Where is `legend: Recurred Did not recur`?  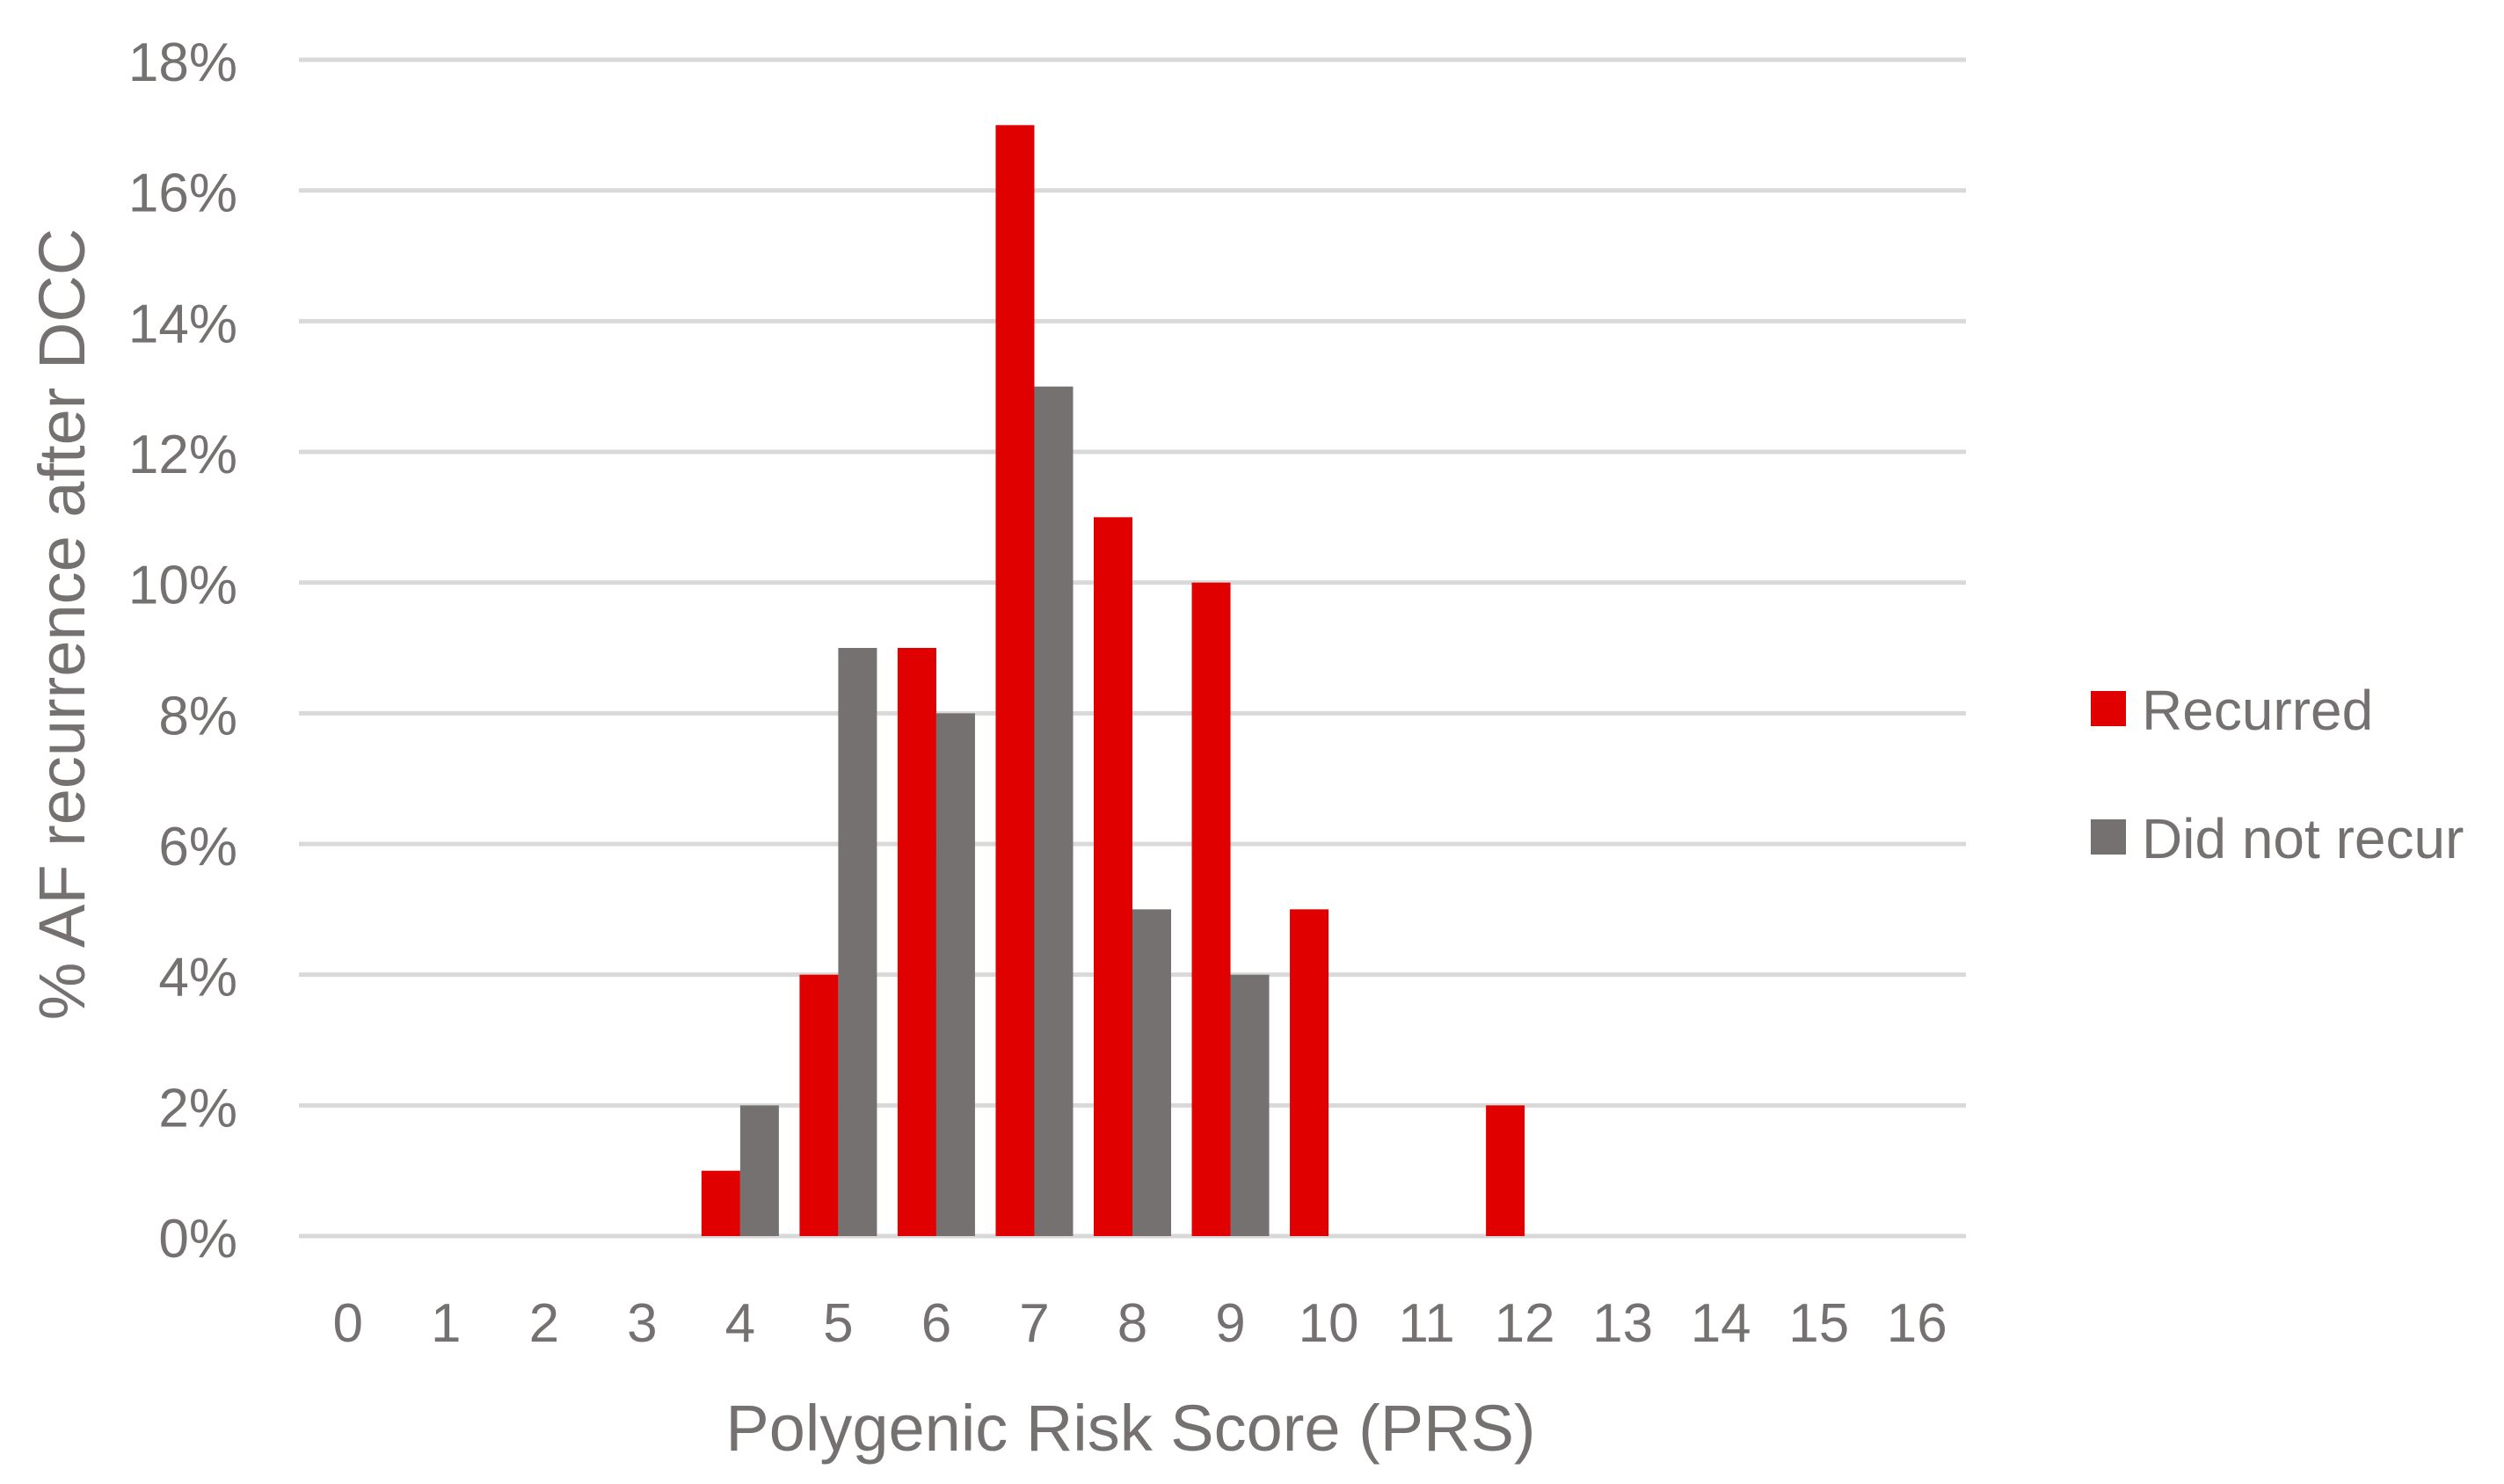 legend: Recurred Did not recur is located at coordinates (2277, 774).